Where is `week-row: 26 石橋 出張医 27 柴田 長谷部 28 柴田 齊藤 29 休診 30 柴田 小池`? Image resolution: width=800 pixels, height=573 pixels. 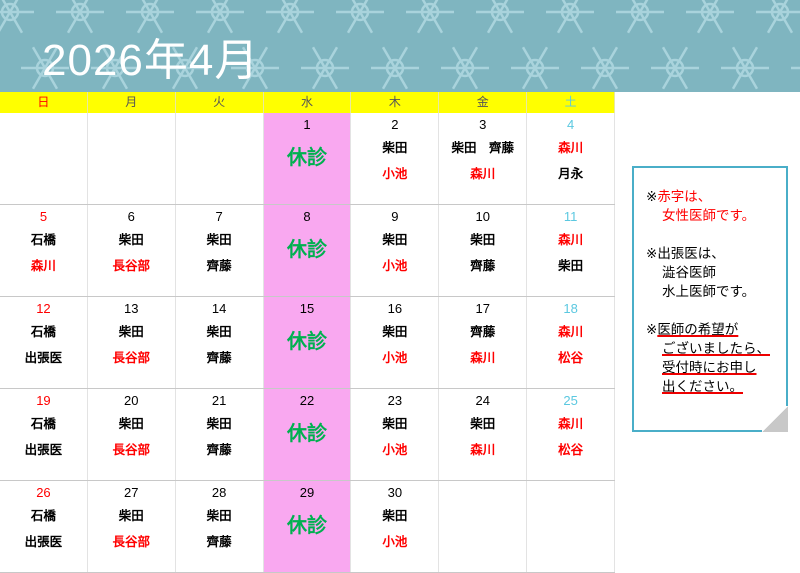
week-row: 26 石橋 出張医 27 柴田 長谷部 28 柴田 齊藤 29 休診 30 柴田 小池 is located at coordinates (308, 527).